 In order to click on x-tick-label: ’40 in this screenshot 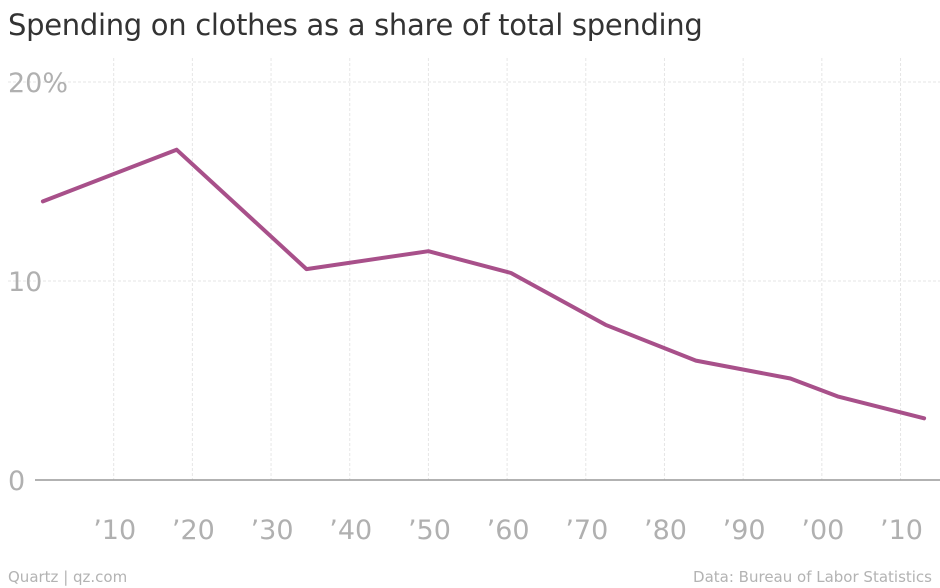, I will do `click(350, 530)`.